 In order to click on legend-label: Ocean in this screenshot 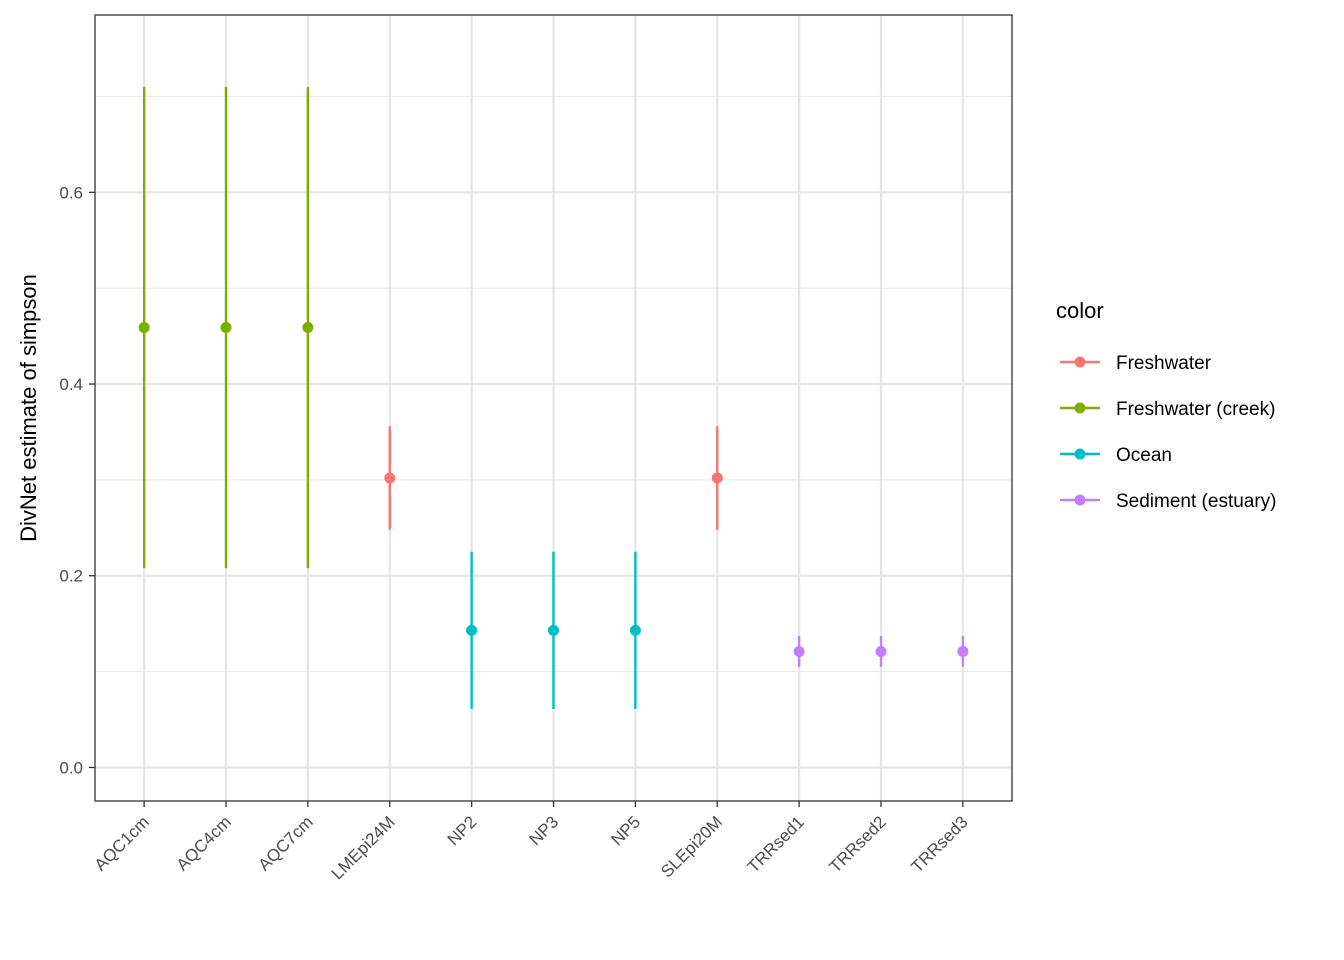, I will do `click(1144, 455)`.